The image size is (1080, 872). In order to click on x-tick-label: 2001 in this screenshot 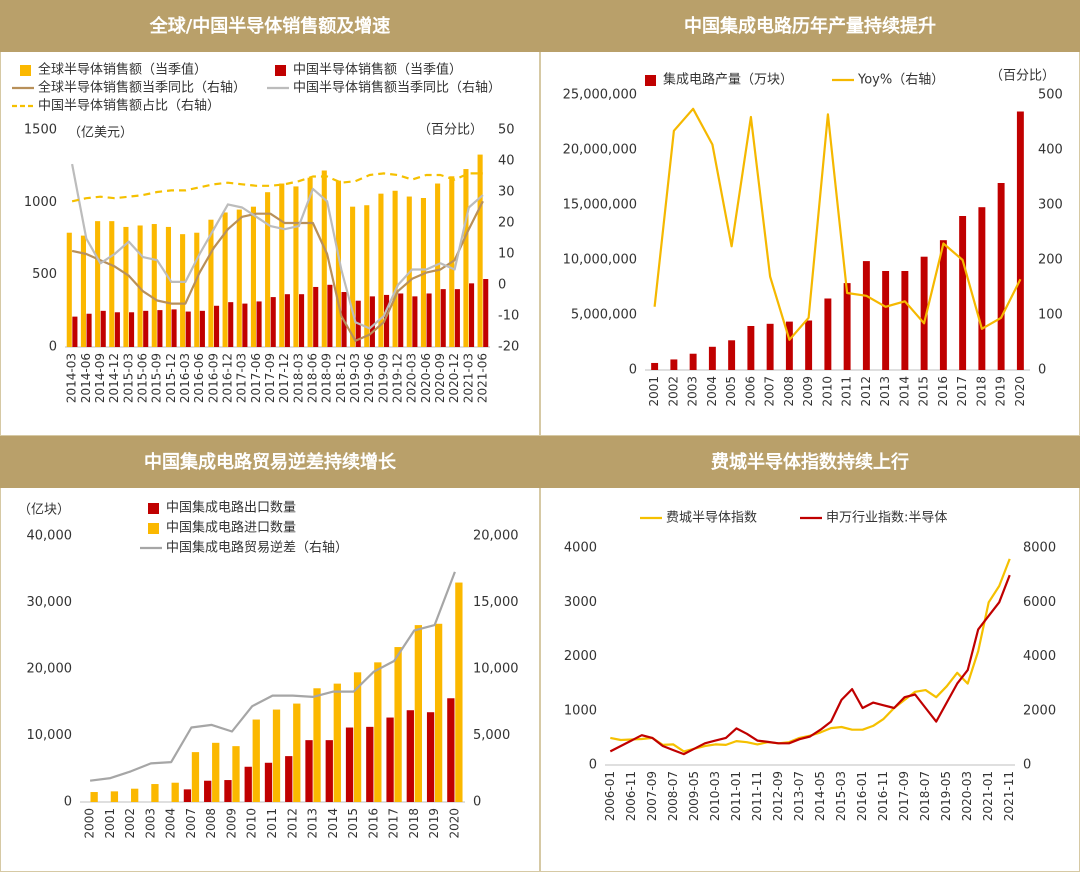, I will do `click(654, 391)`.